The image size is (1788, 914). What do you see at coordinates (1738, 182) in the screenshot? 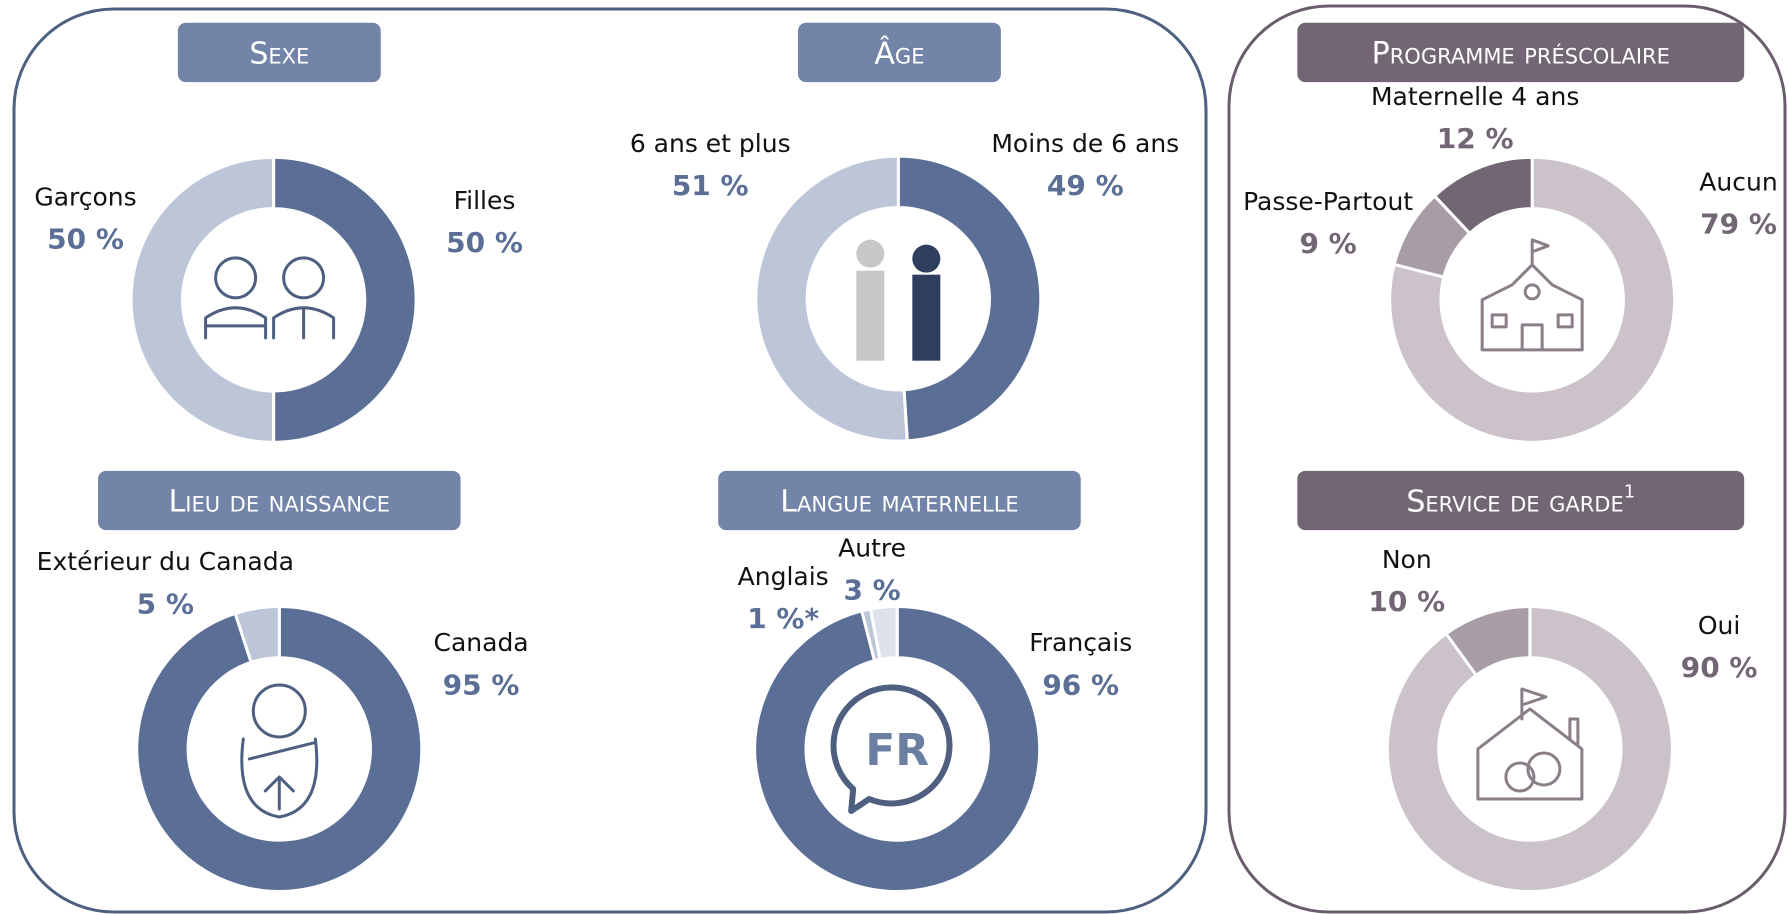
I see `slice-name: Aucun` at bounding box center [1738, 182].